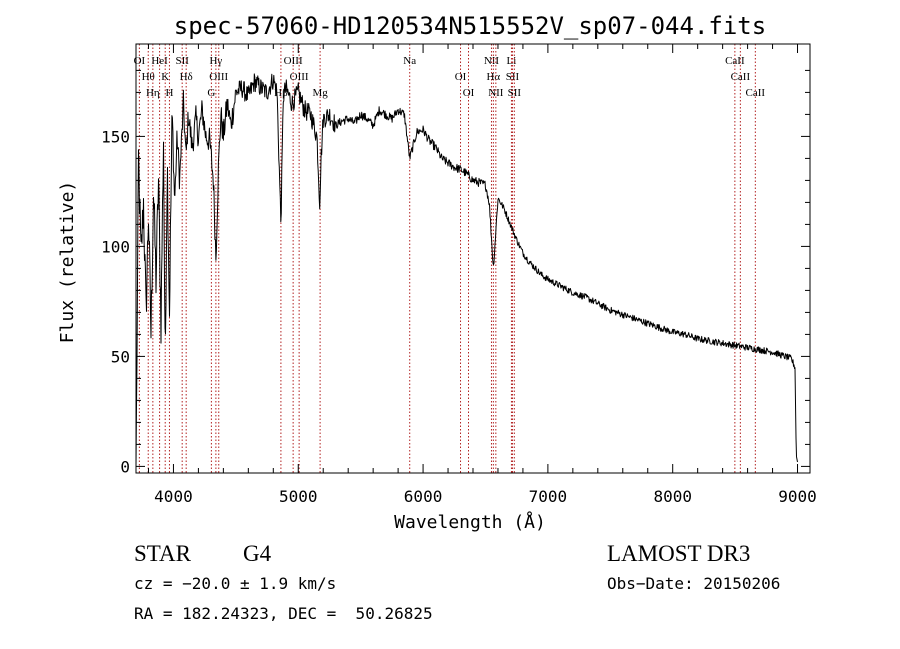 The width and height of the screenshot is (900, 649). I want to click on x-tick-label: 7000, so click(548, 496).